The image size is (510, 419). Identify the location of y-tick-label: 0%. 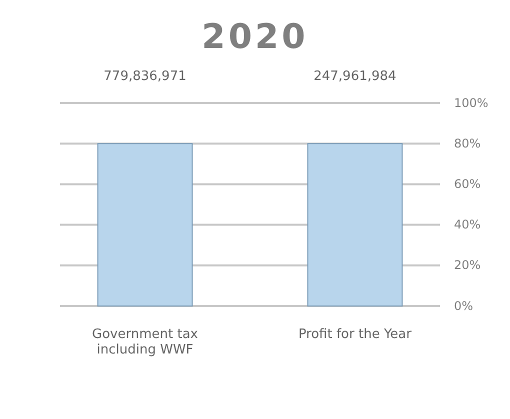
(464, 305).